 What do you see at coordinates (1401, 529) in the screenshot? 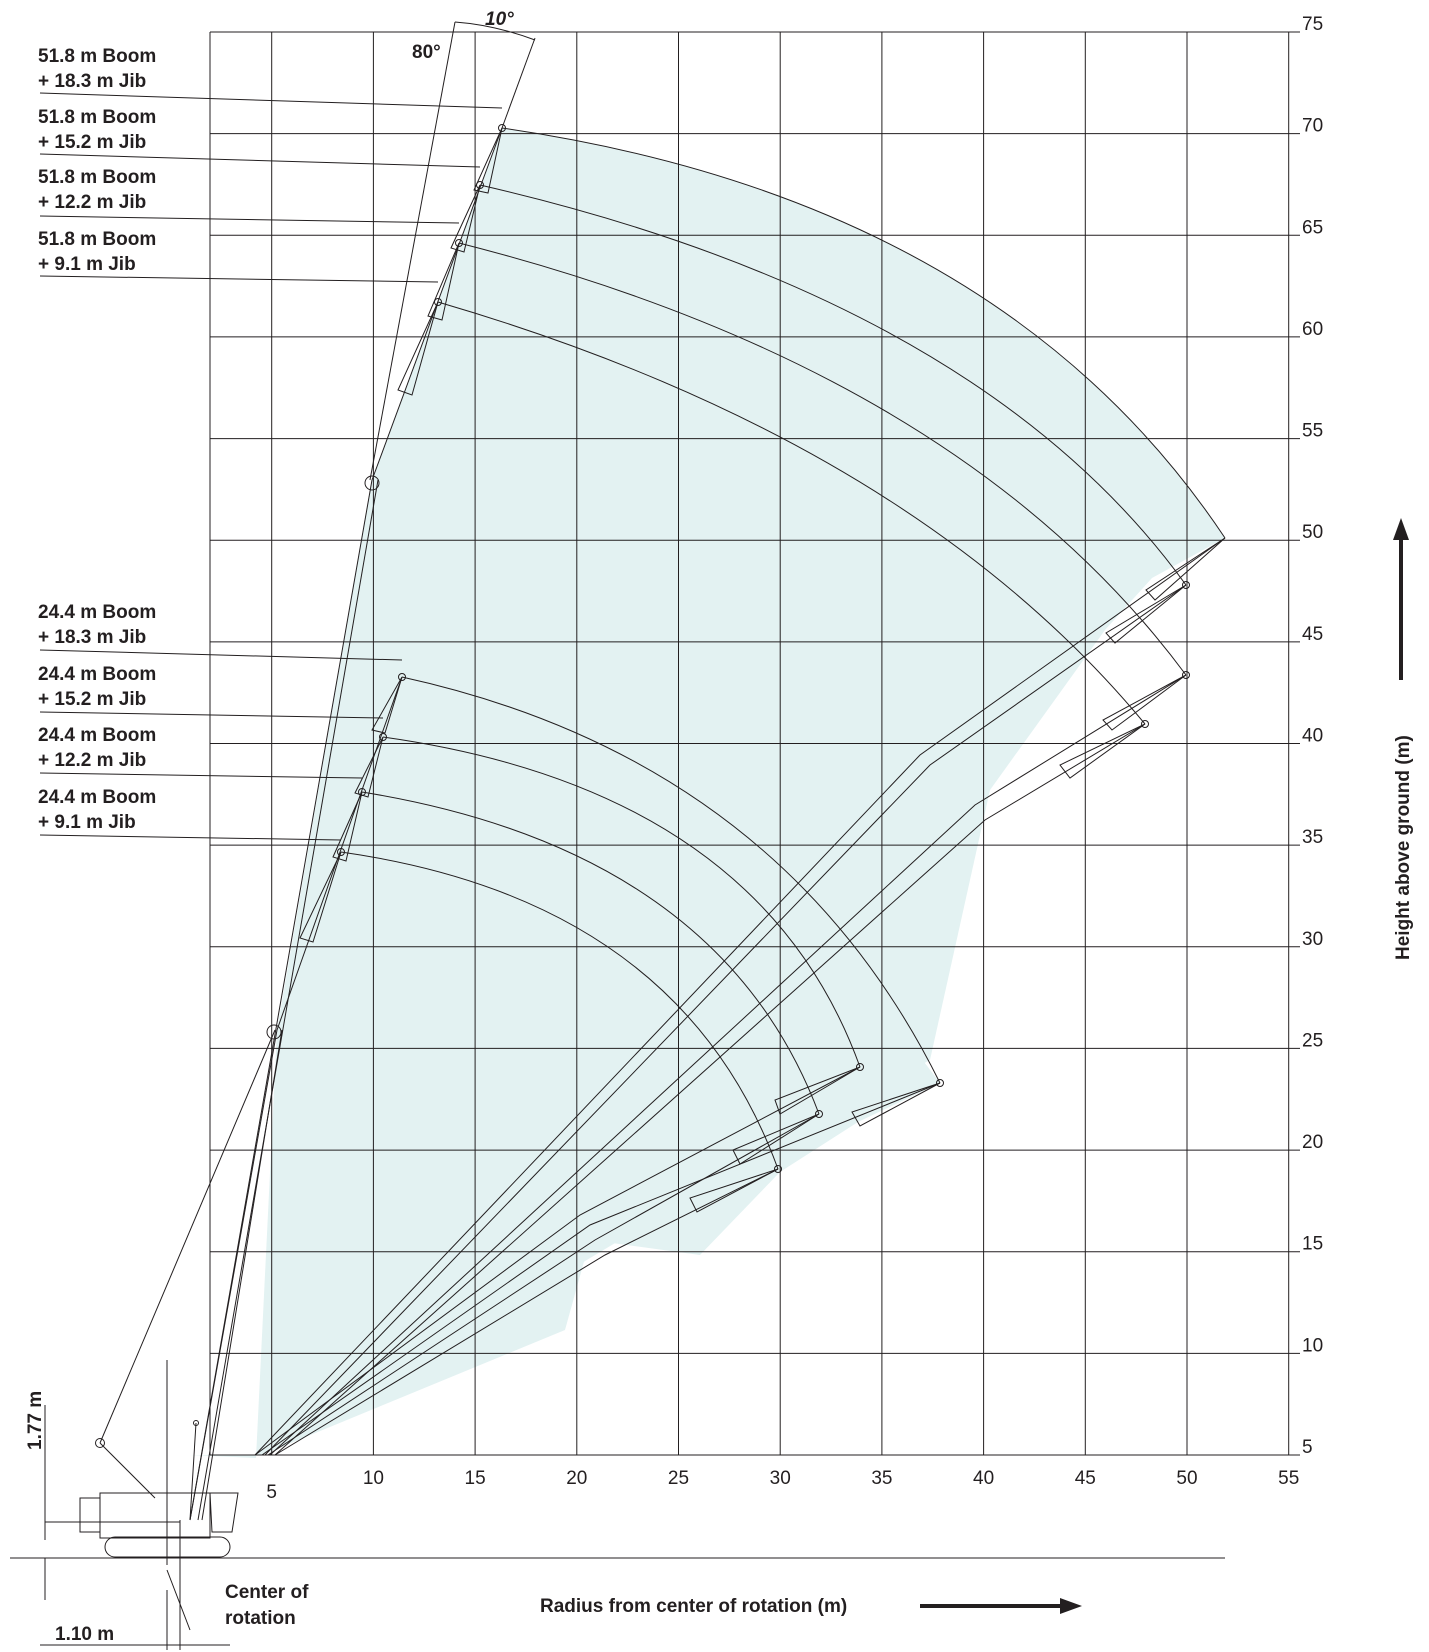
I see `y-axis-arrowhead` at bounding box center [1401, 529].